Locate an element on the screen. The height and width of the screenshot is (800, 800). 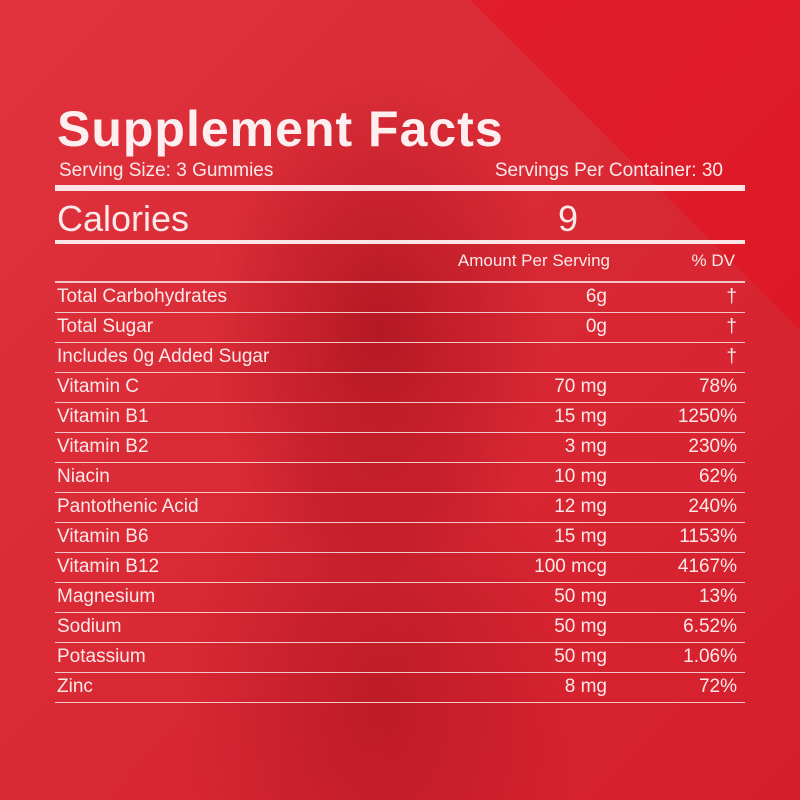
table-row: Potassium 50 mg 1.06% is located at coordinates (400, 658).